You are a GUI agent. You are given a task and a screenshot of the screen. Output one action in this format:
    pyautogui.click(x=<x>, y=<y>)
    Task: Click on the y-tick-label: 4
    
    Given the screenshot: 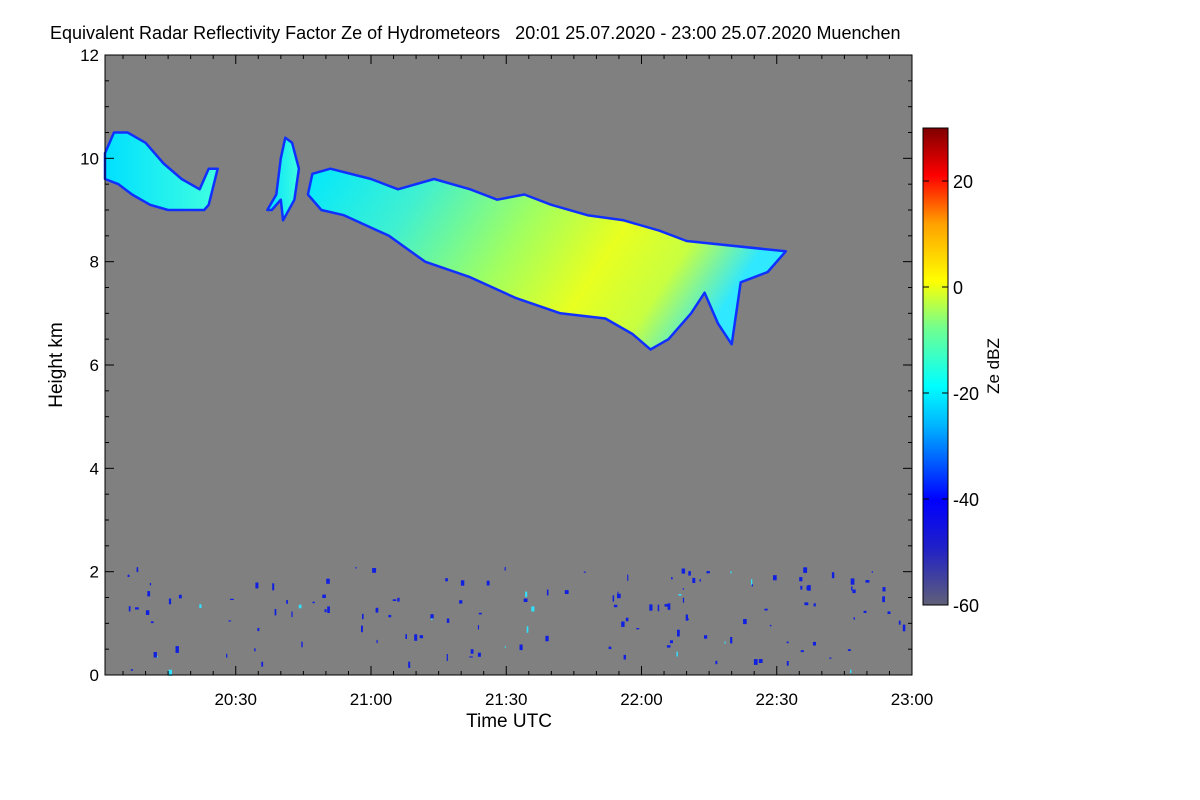 What is the action you would take?
    pyautogui.click(x=94, y=468)
    